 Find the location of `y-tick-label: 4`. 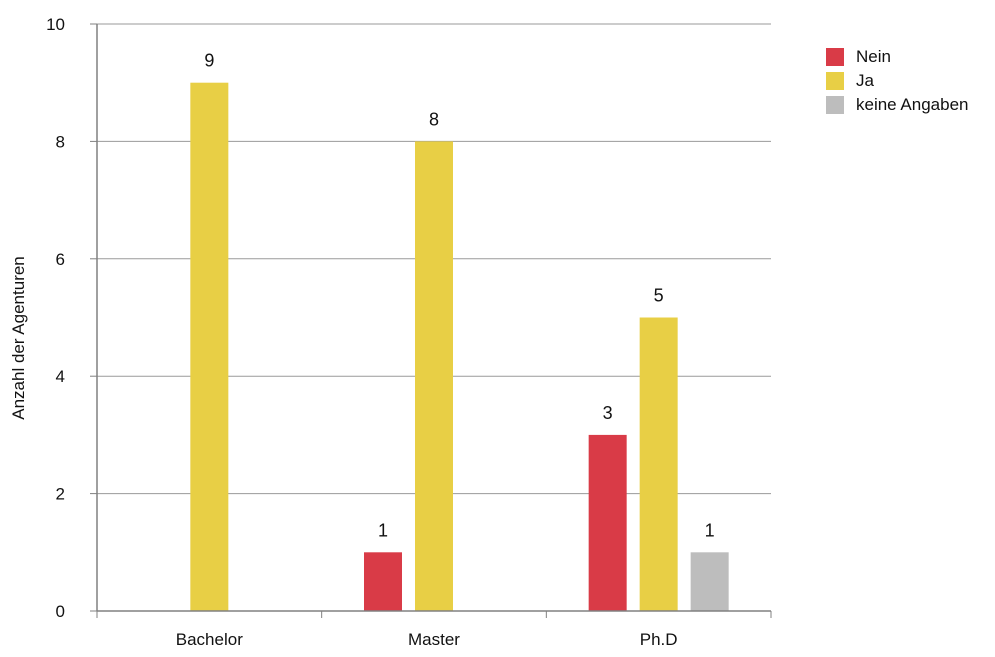

y-tick-label: 4 is located at coordinates (60, 376).